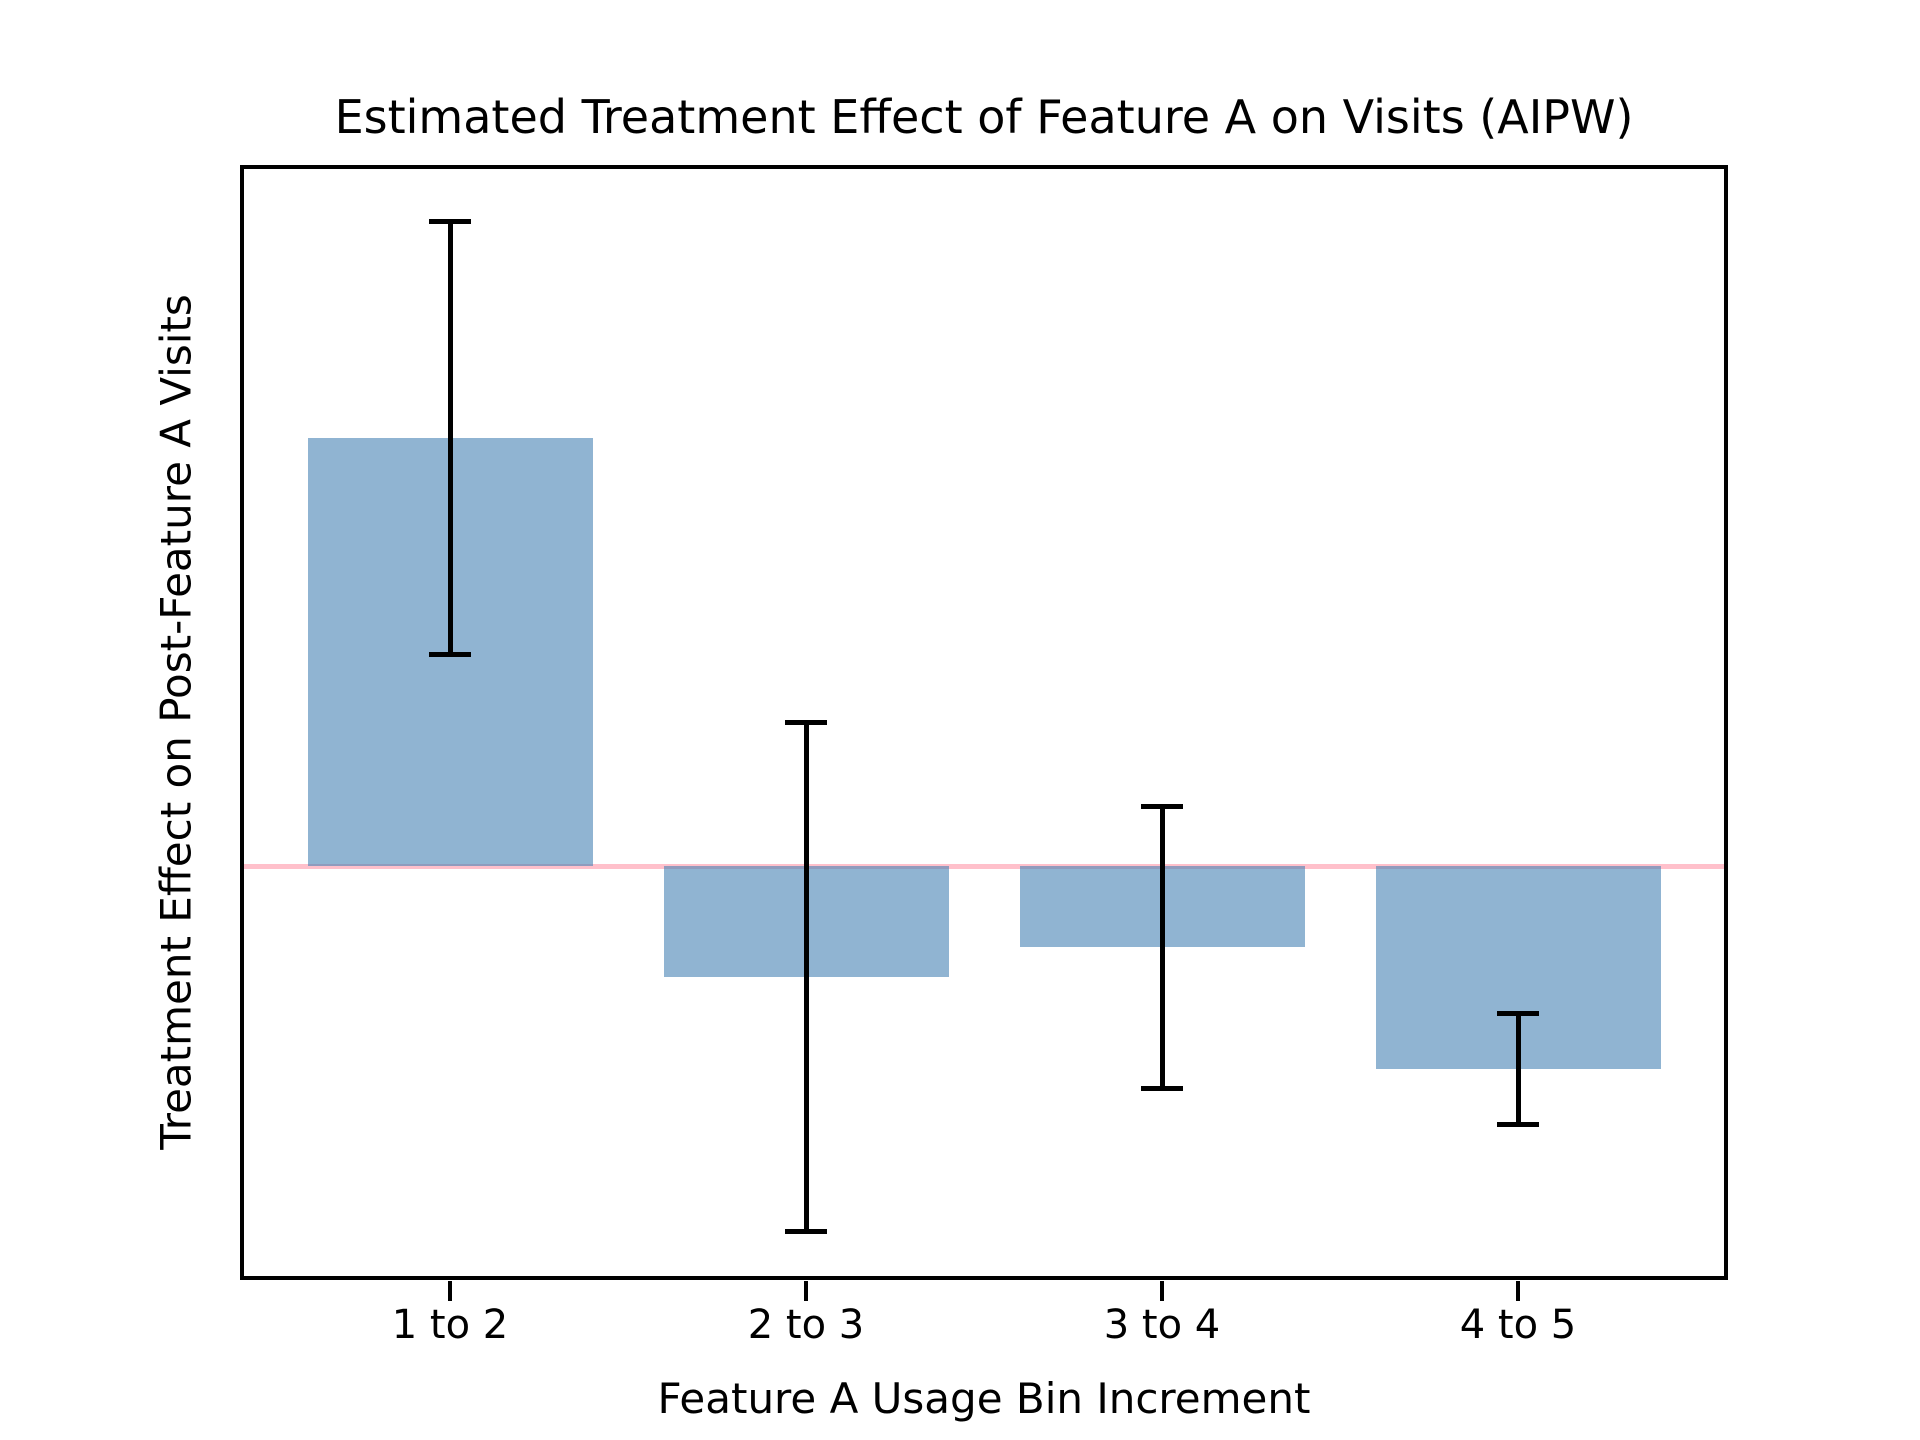 The height and width of the screenshot is (1440, 1920). What do you see at coordinates (1162, 1325) in the screenshot?
I see `x-tick-label-3-to-4: 3 to 4` at bounding box center [1162, 1325].